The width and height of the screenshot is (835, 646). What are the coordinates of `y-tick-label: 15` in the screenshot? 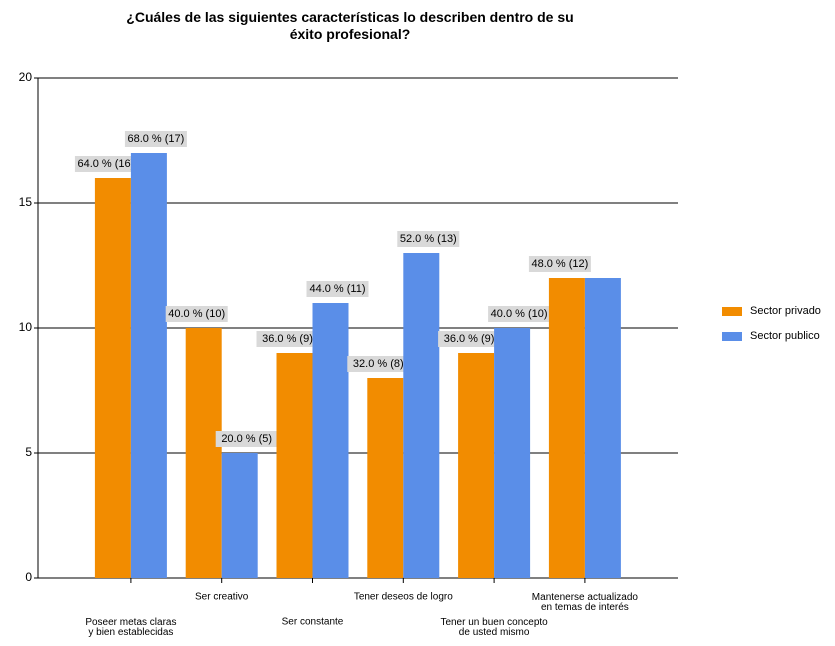 It's located at (26, 202).